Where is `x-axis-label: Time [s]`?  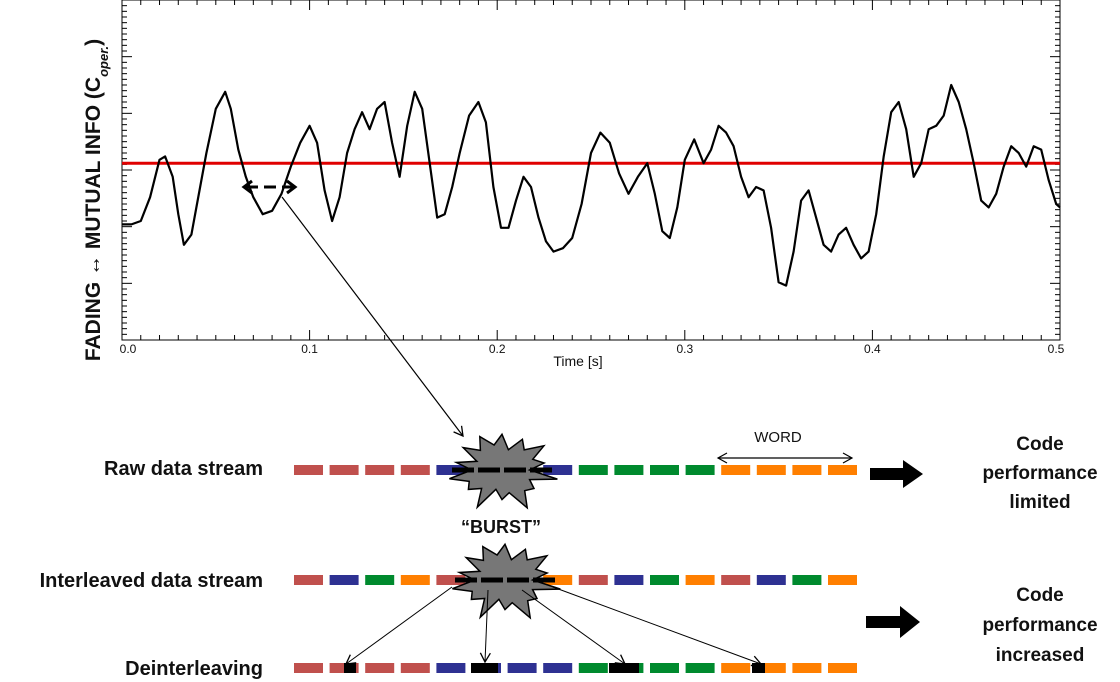
x-axis-label: Time [s] is located at coordinates (577, 361).